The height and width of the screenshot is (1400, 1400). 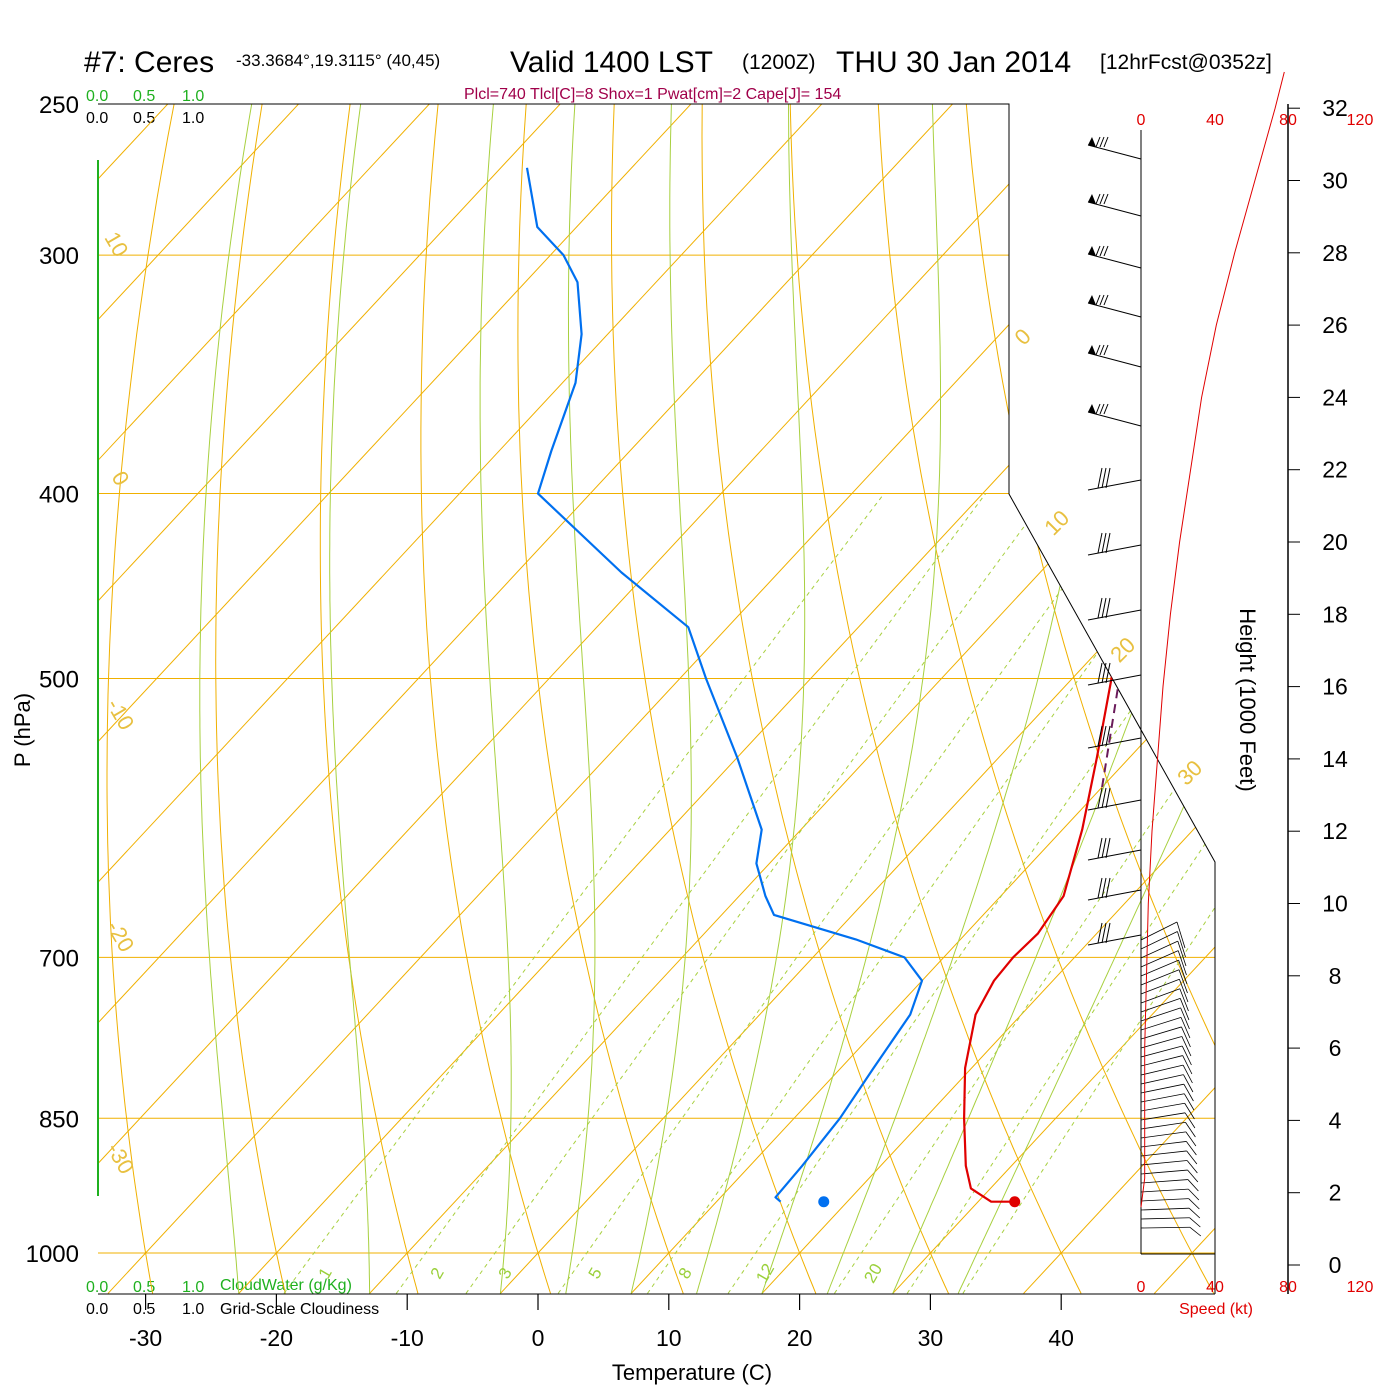 What do you see at coordinates (286, 1285) in the screenshot?
I see `cloudwater-label: CloudWater (g/Kg)` at bounding box center [286, 1285].